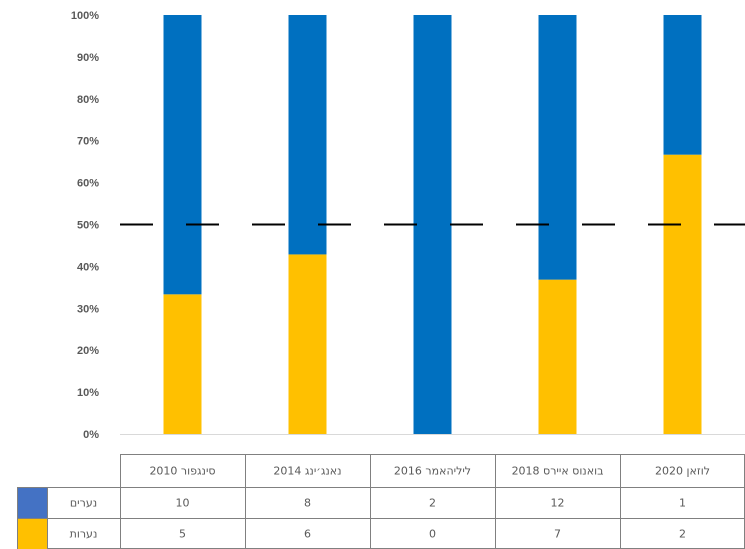 The height and width of the screenshot is (549, 745). What do you see at coordinates (88, 142) in the screenshot?
I see `y-tick-label: 70%` at bounding box center [88, 142].